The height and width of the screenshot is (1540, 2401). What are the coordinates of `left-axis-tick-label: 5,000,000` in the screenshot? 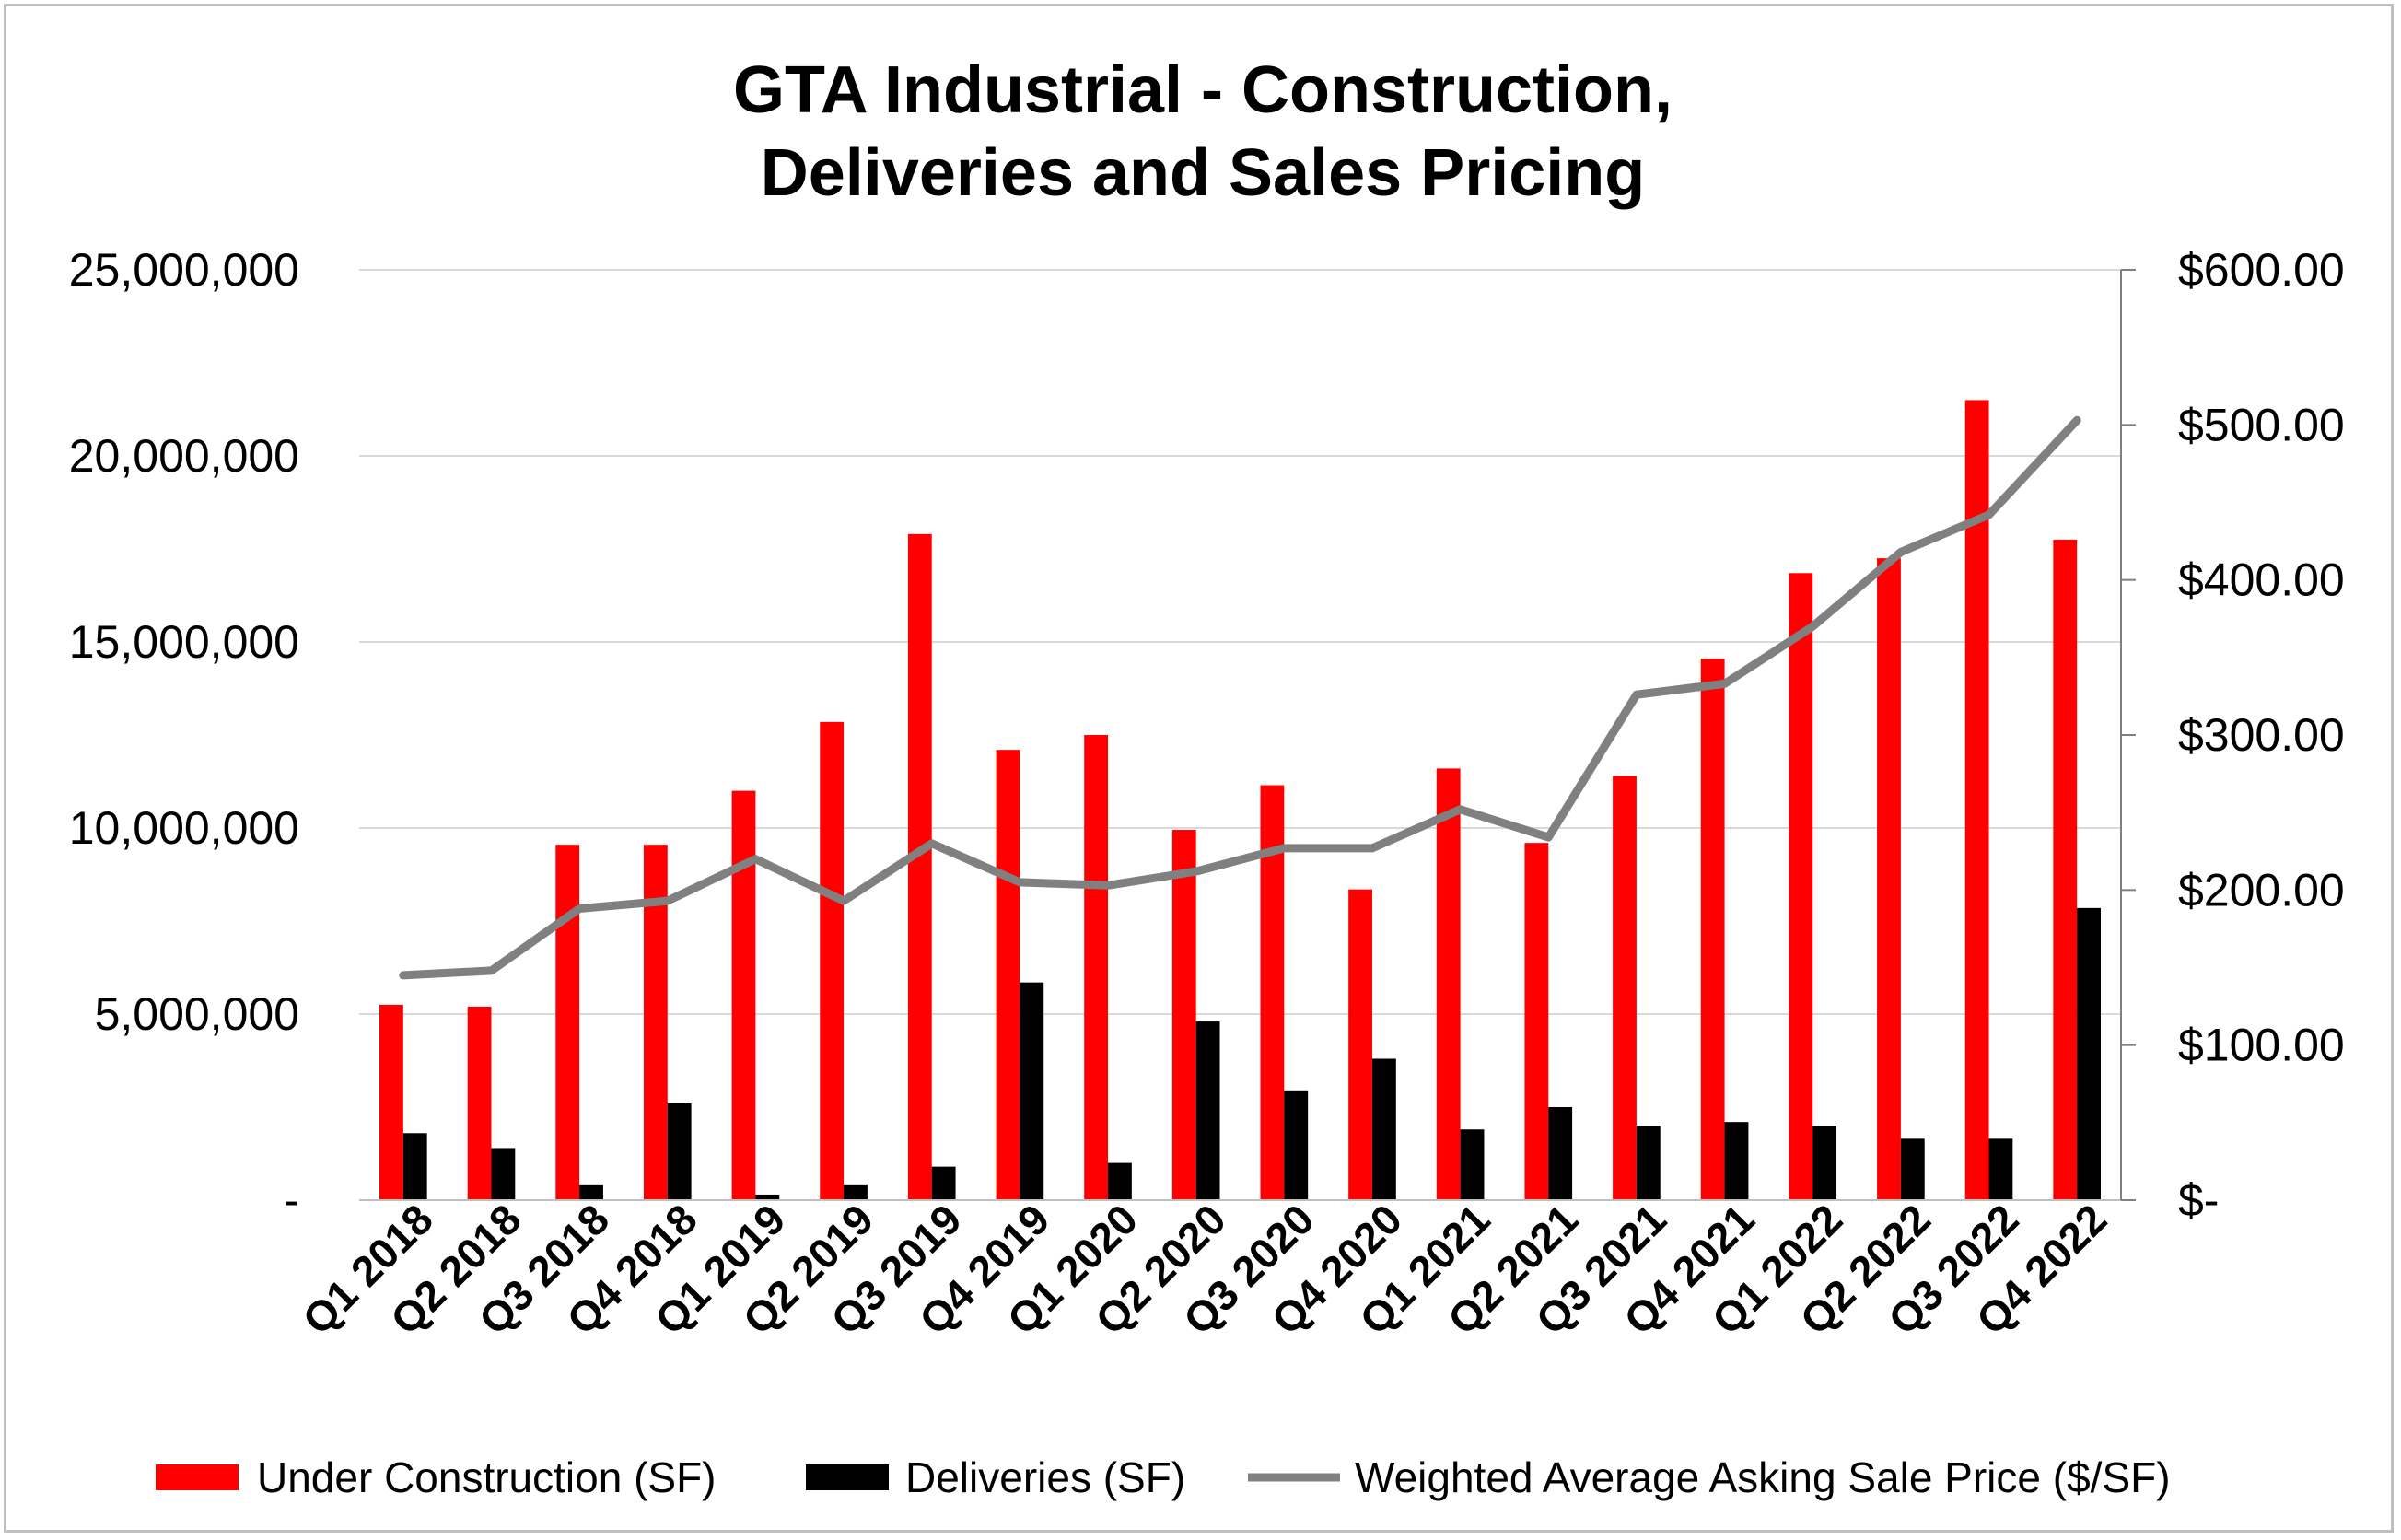 It's located at (197, 1014).